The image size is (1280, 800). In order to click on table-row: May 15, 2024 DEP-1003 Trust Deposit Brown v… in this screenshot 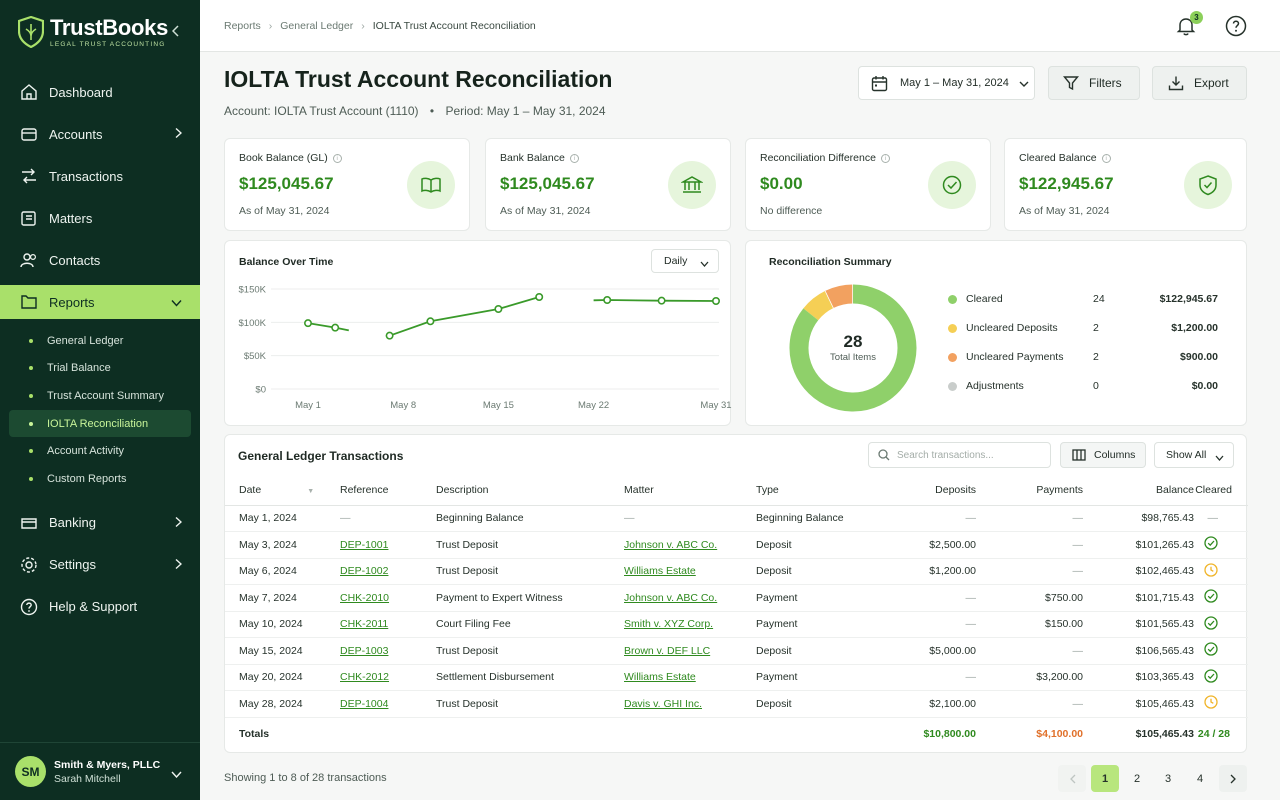, I will do `click(736, 651)`.